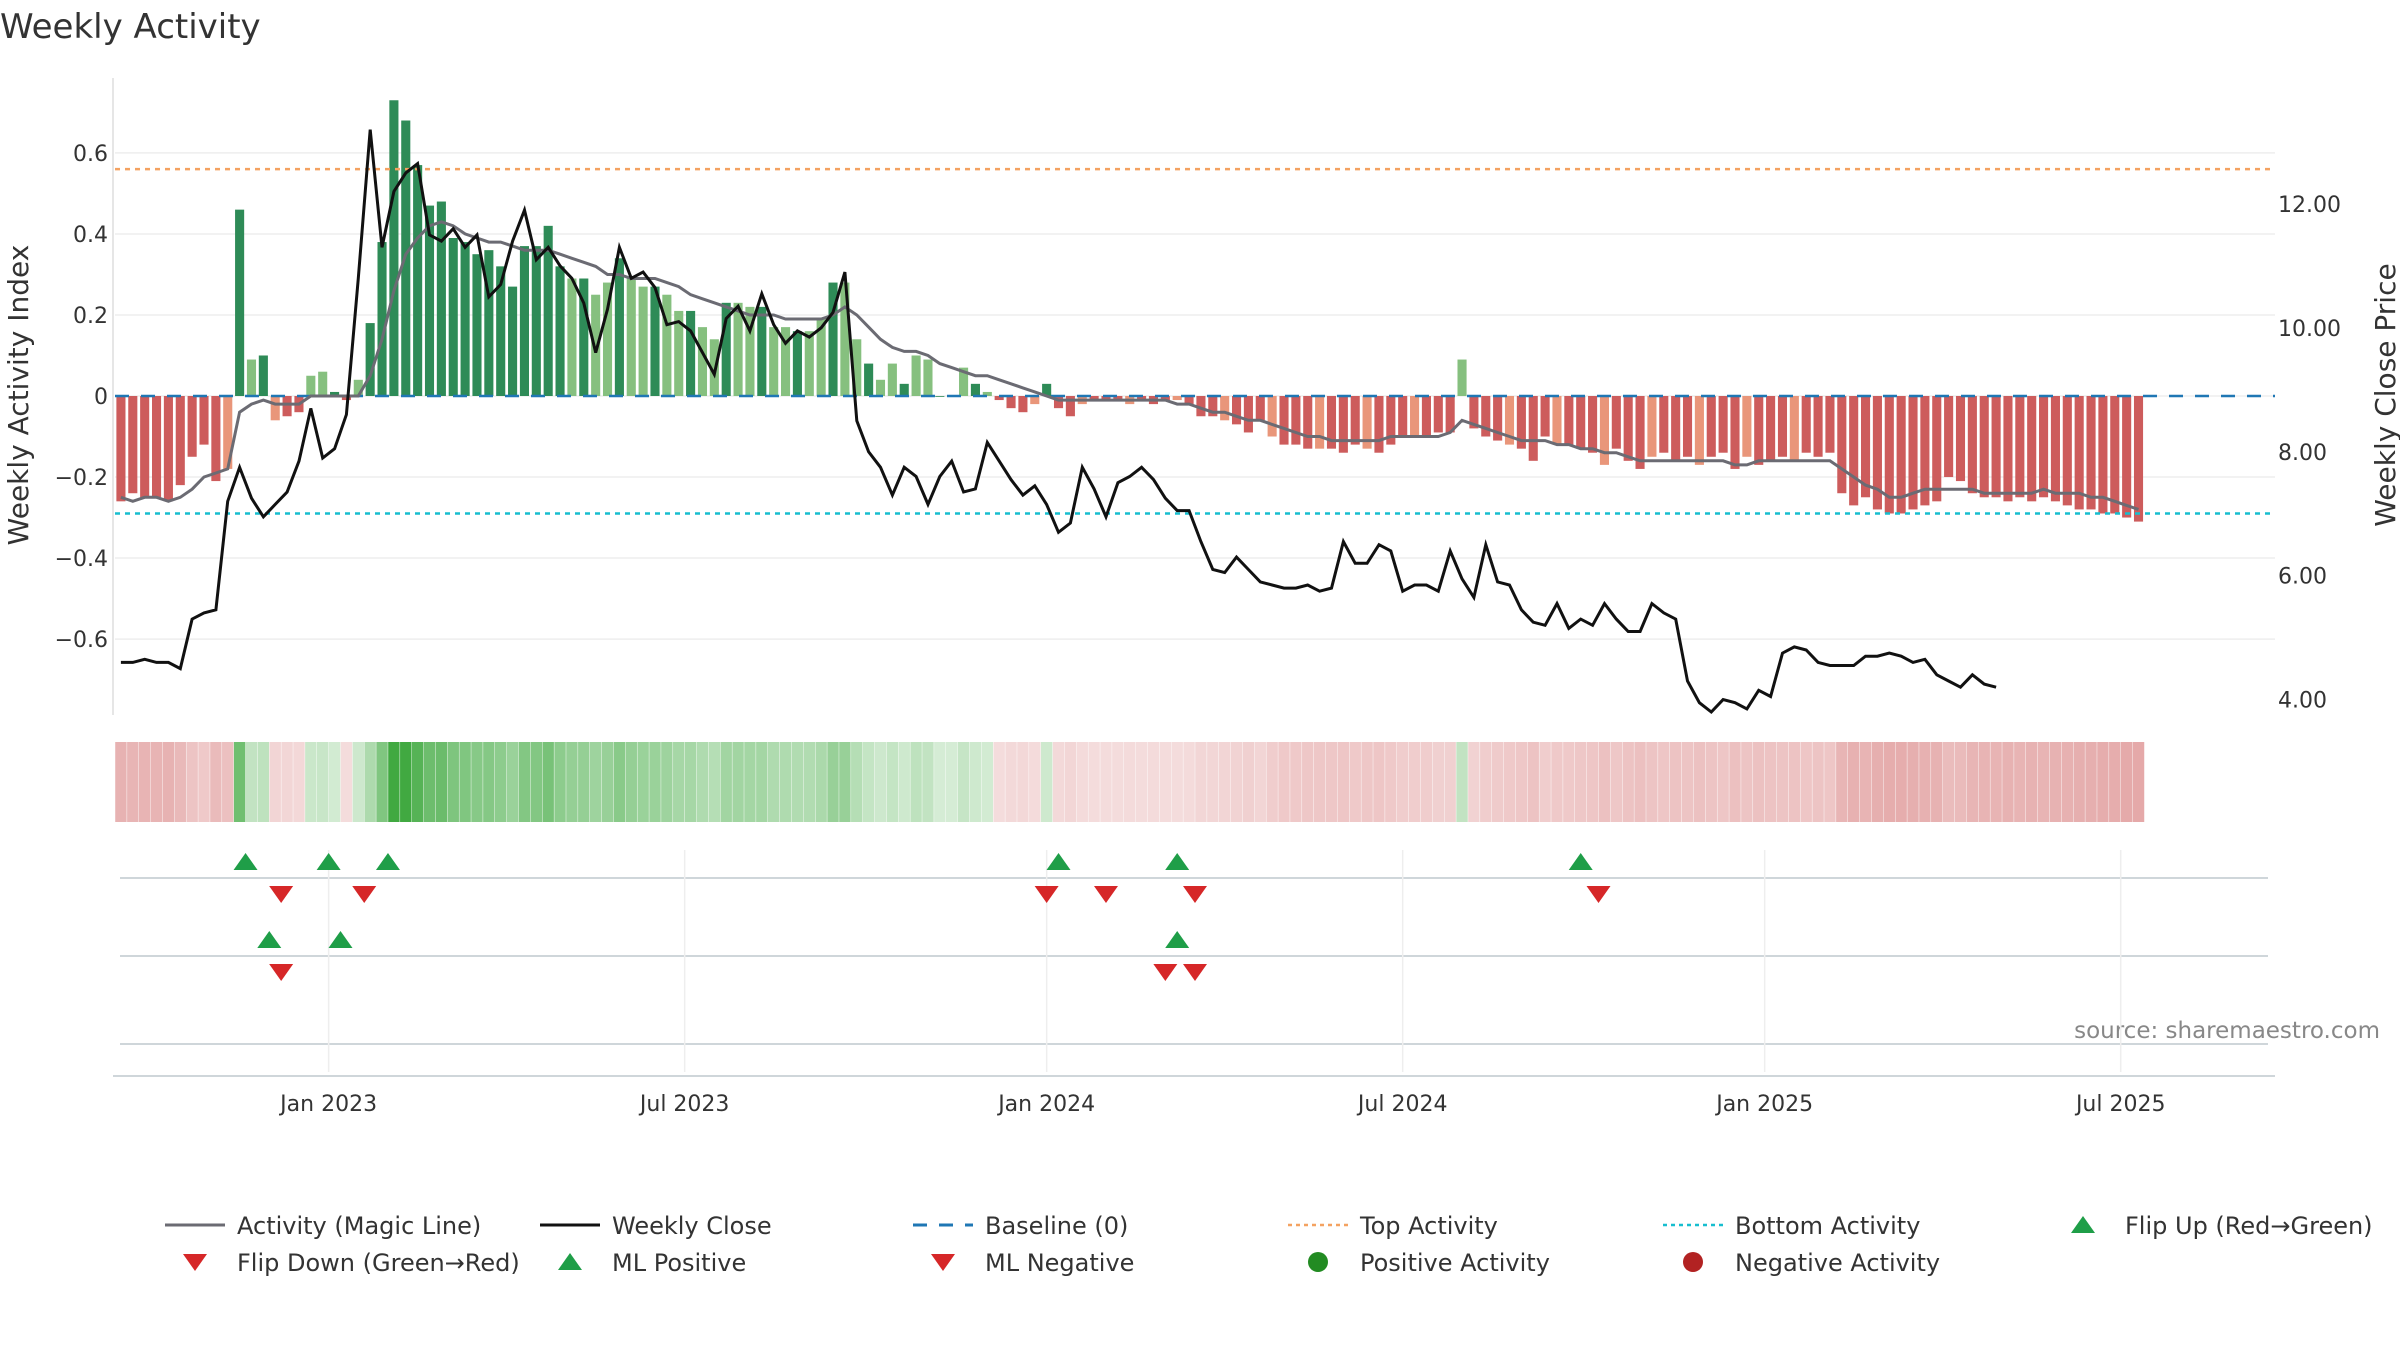  What do you see at coordinates (364, 894) in the screenshot?
I see `flip-down-marker` at bounding box center [364, 894].